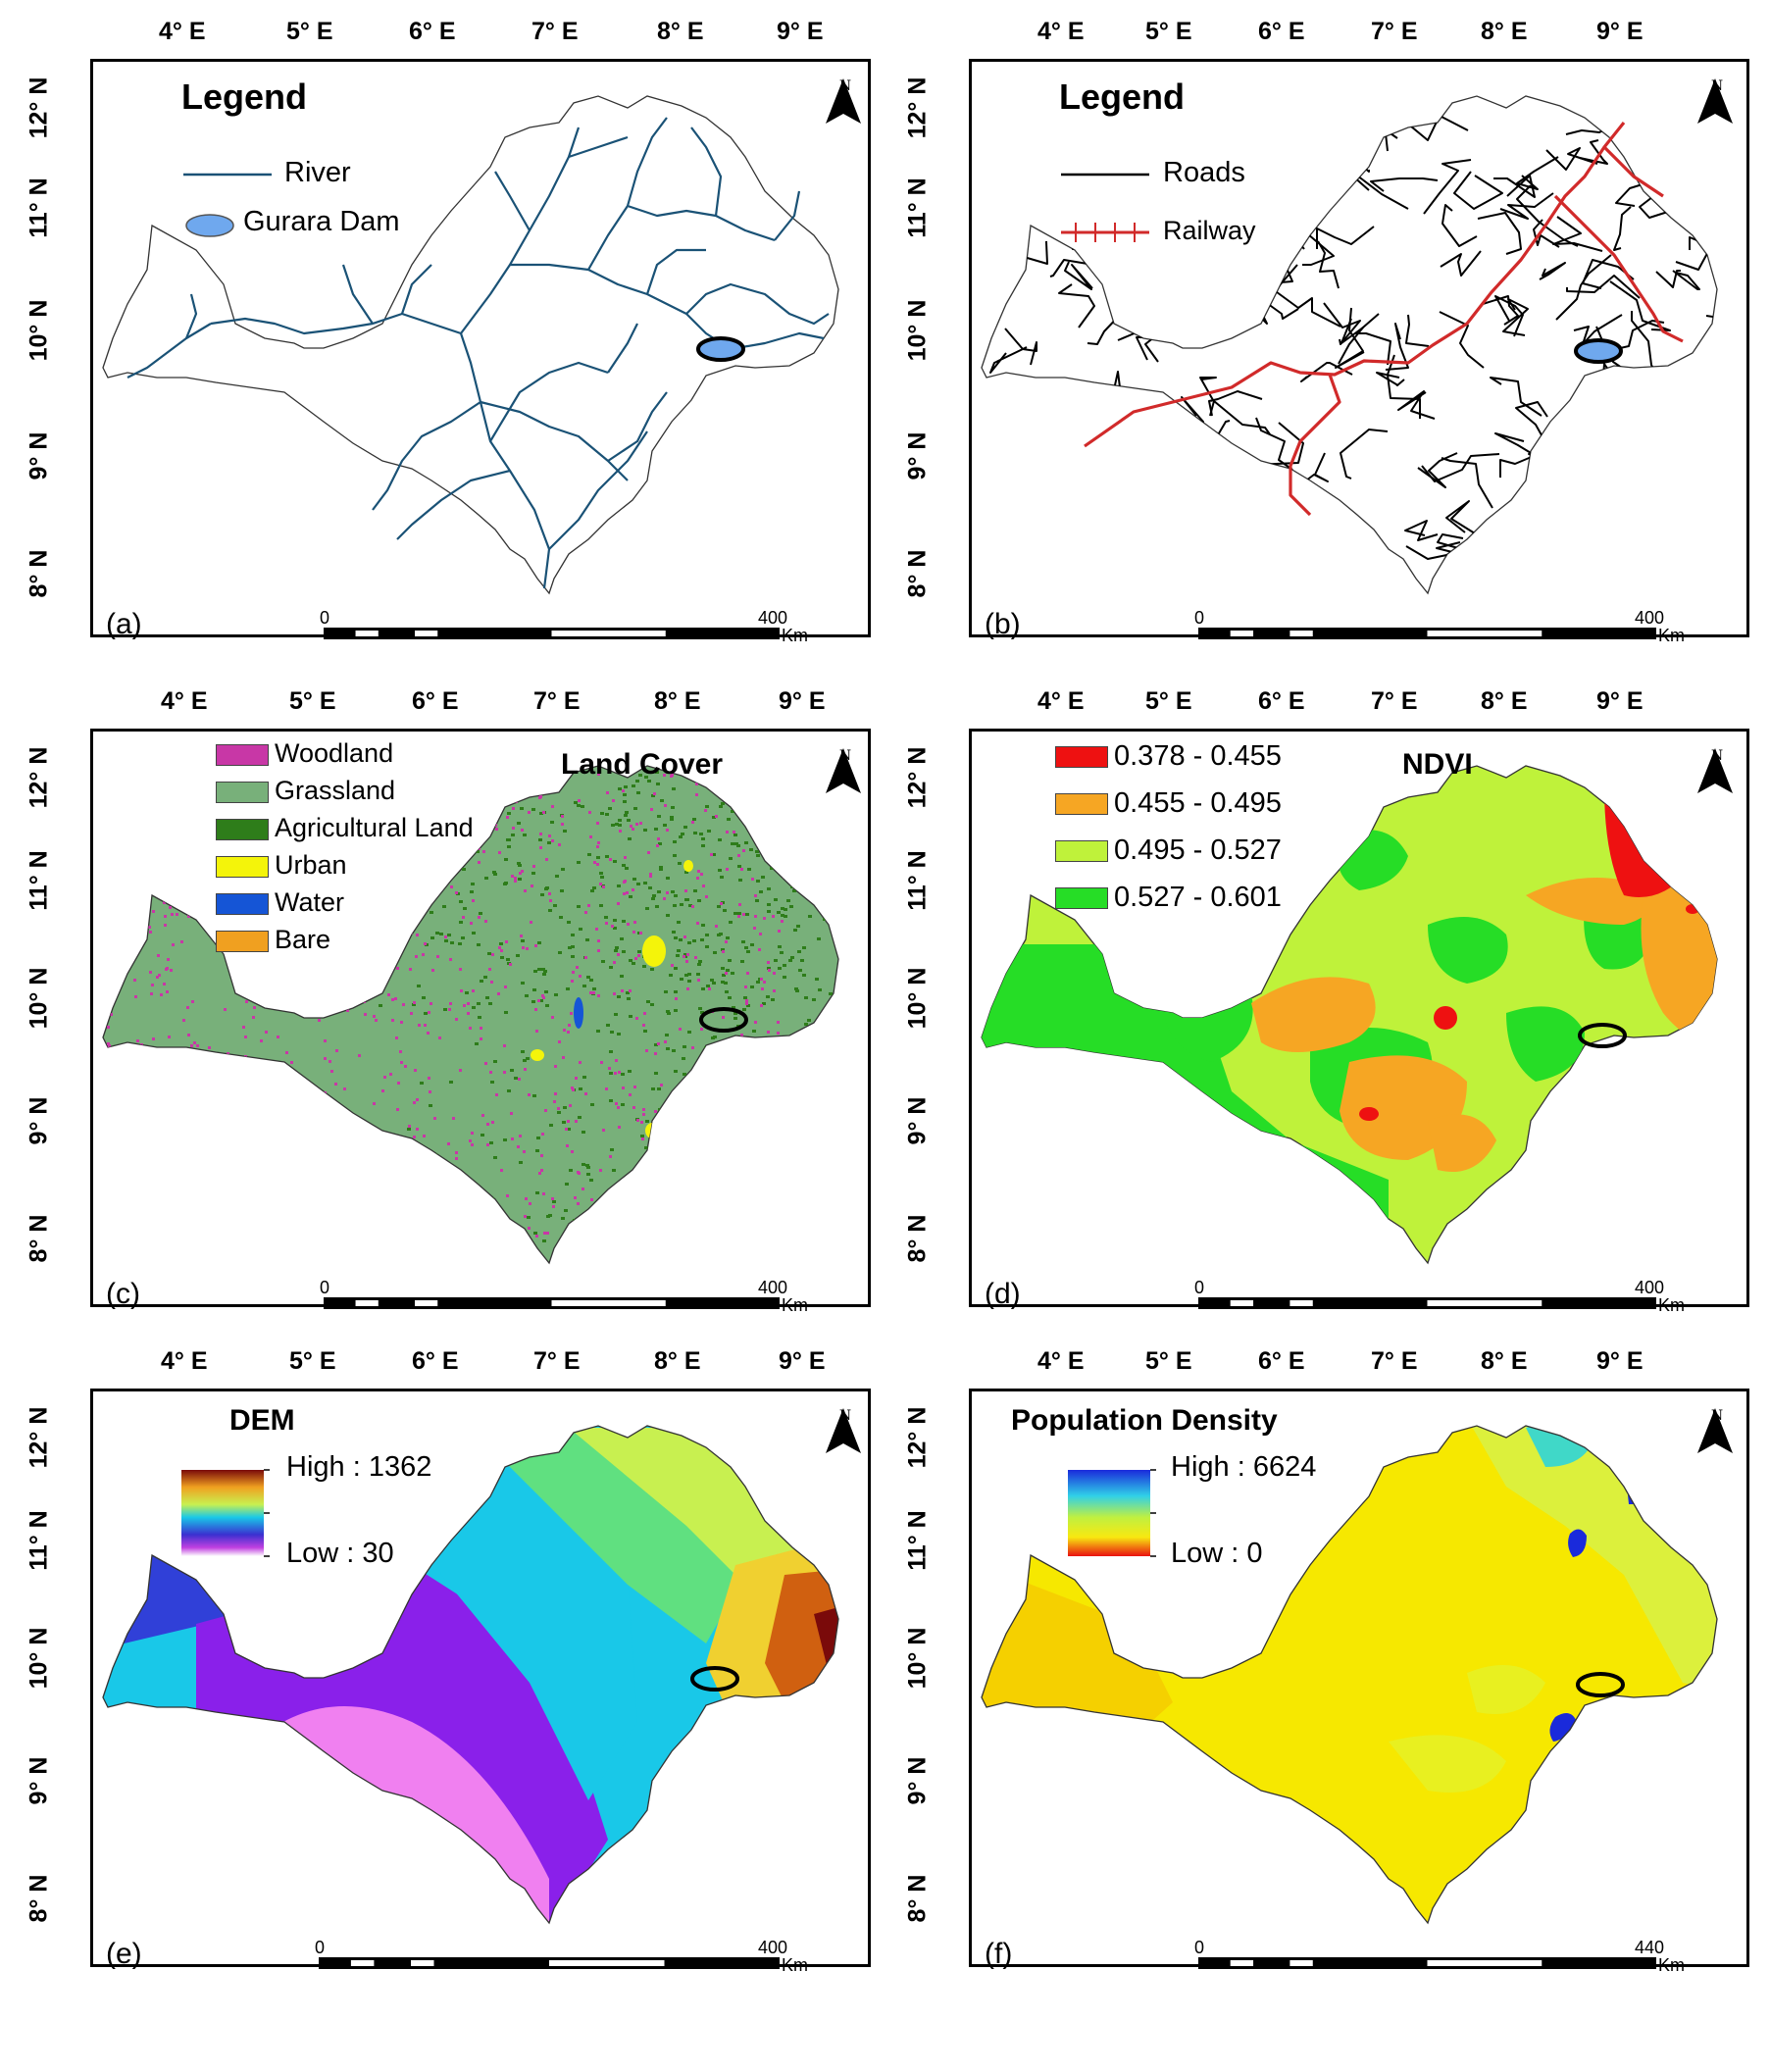 Image resolution: width=1770 pixels, height=2072 pixels. What do you see at coordinates (826, 1668) in the screenshot?
I see `dem-darkred-peak` at bounding box center [826, 1668].